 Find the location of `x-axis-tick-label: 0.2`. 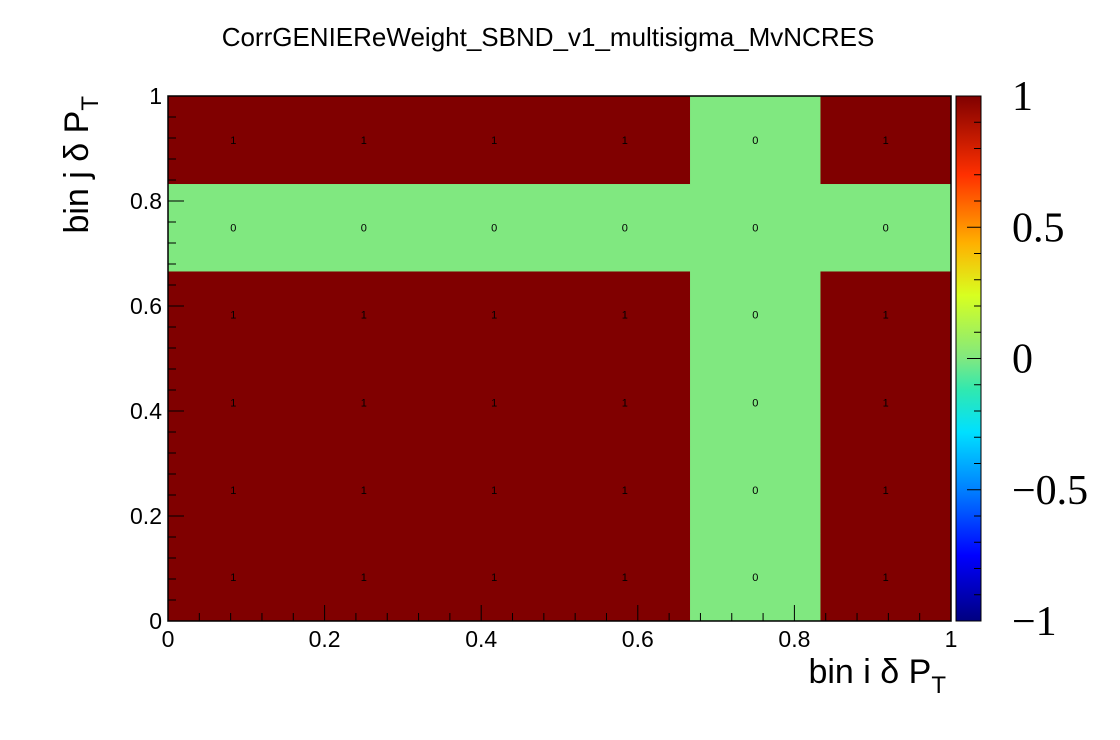

x-axis-tick-label: 0.2 is located at coordinates (325, 639).